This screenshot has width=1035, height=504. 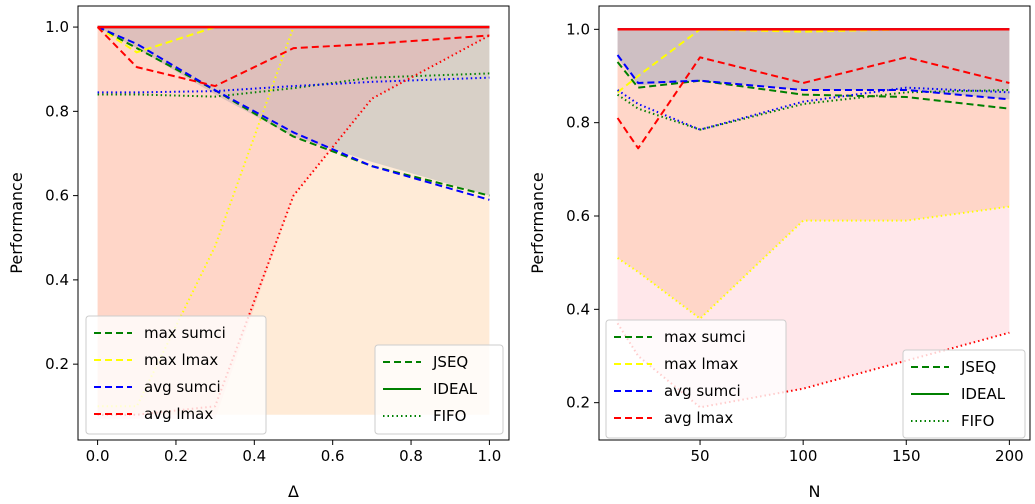 What do you see at coordinates (254, 456) in the screenshot?
I see `x-tick-label: 0.4` at bounding box center [254, 456].